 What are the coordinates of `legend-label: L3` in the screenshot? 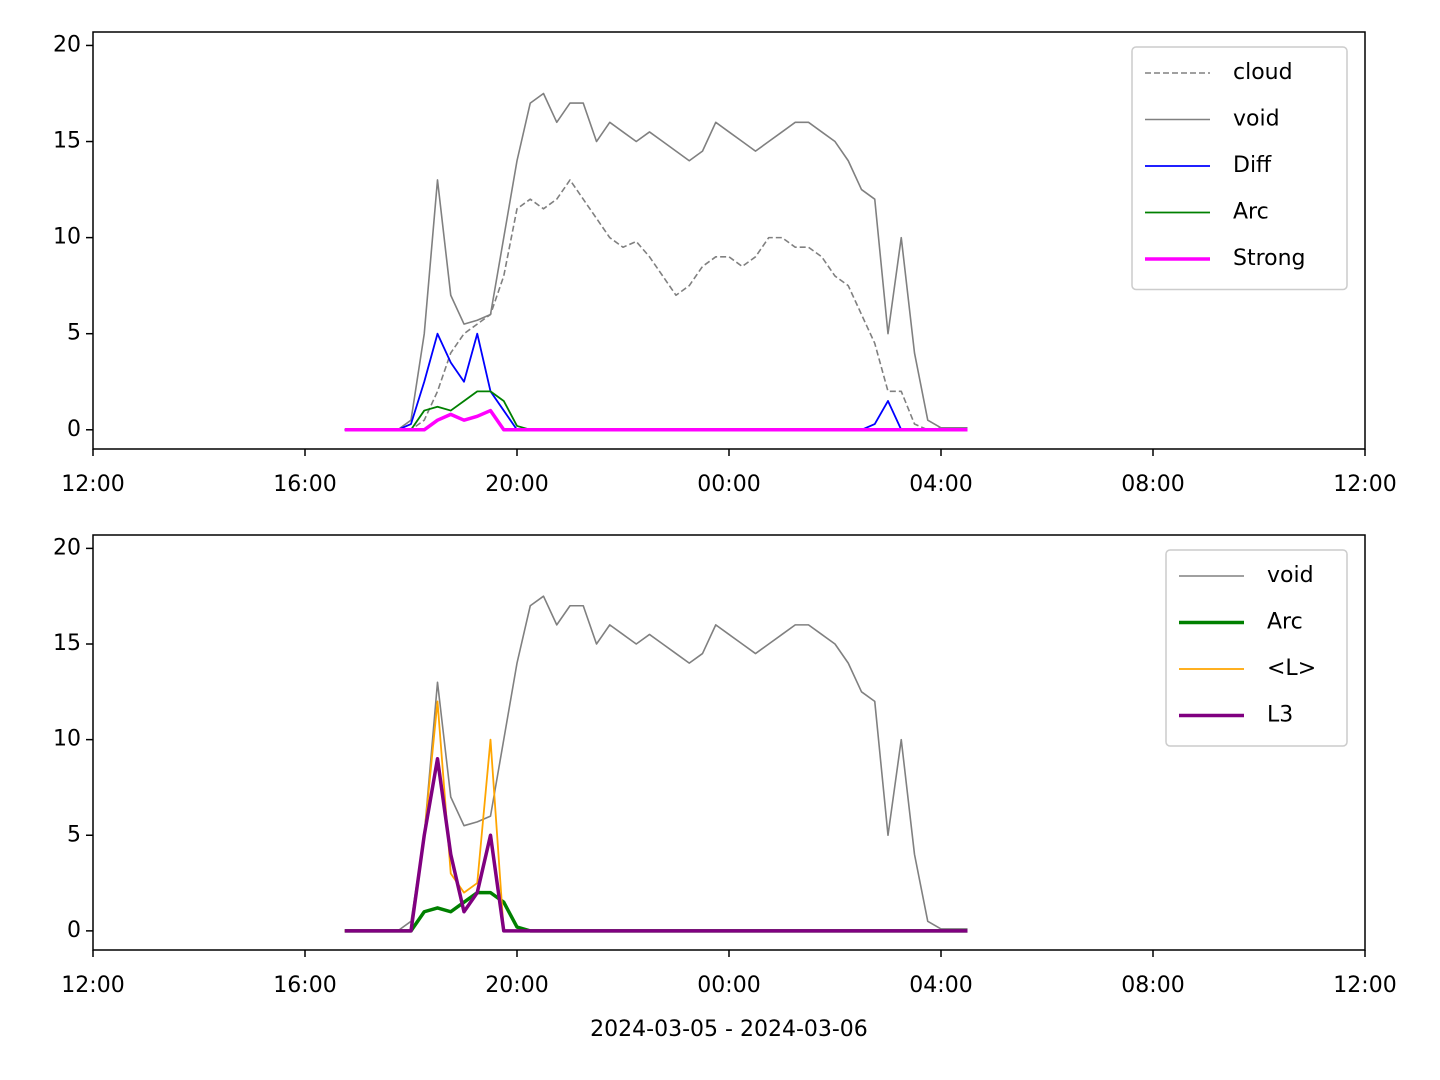 It's located at (1280, 715).